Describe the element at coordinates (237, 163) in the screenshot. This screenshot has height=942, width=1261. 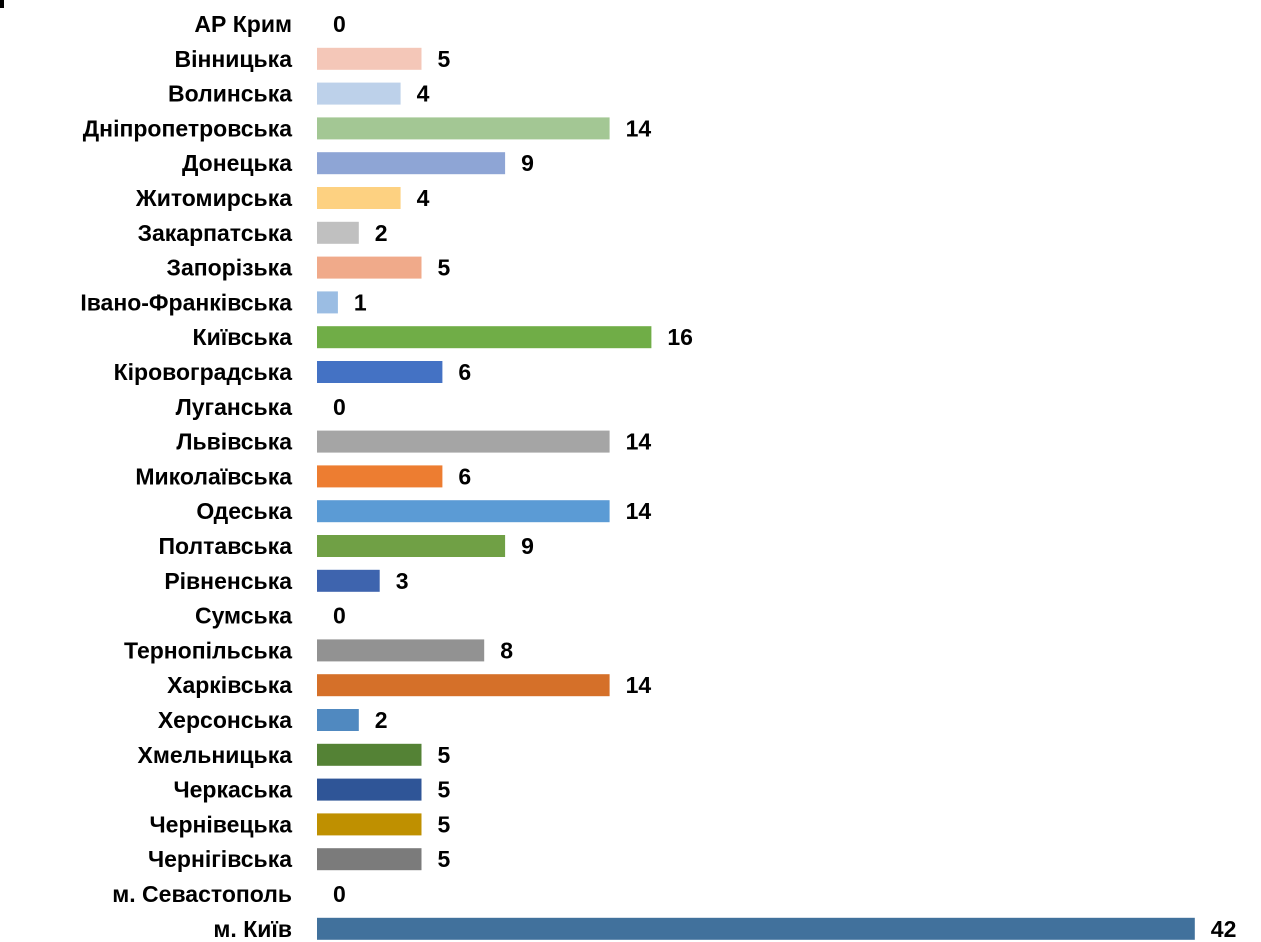
I see `category-label: Донецька` at that location.